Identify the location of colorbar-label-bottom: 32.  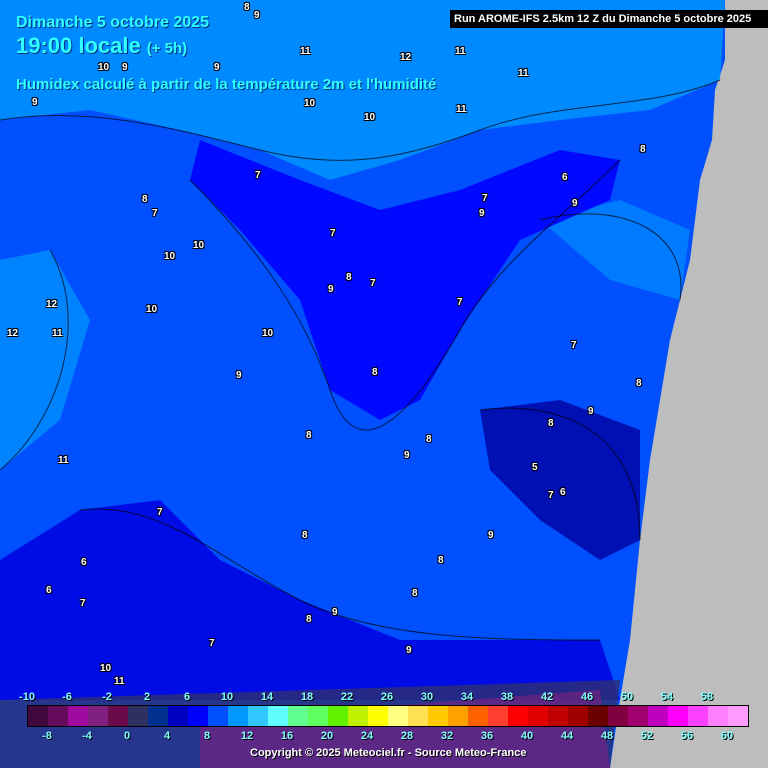
(447, 736).